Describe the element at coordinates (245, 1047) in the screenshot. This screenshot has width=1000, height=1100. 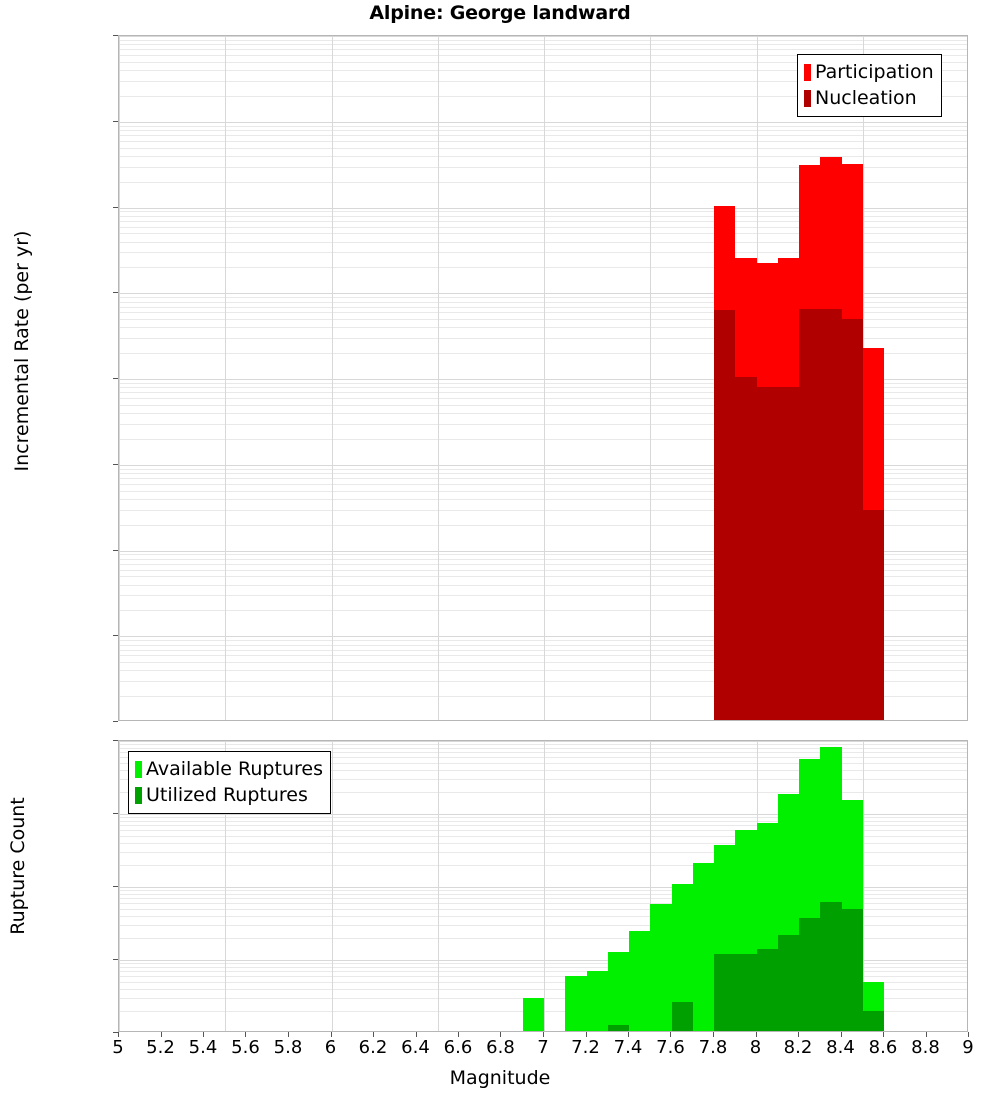
I see `x-tick-5-6: 5.6` at that location.